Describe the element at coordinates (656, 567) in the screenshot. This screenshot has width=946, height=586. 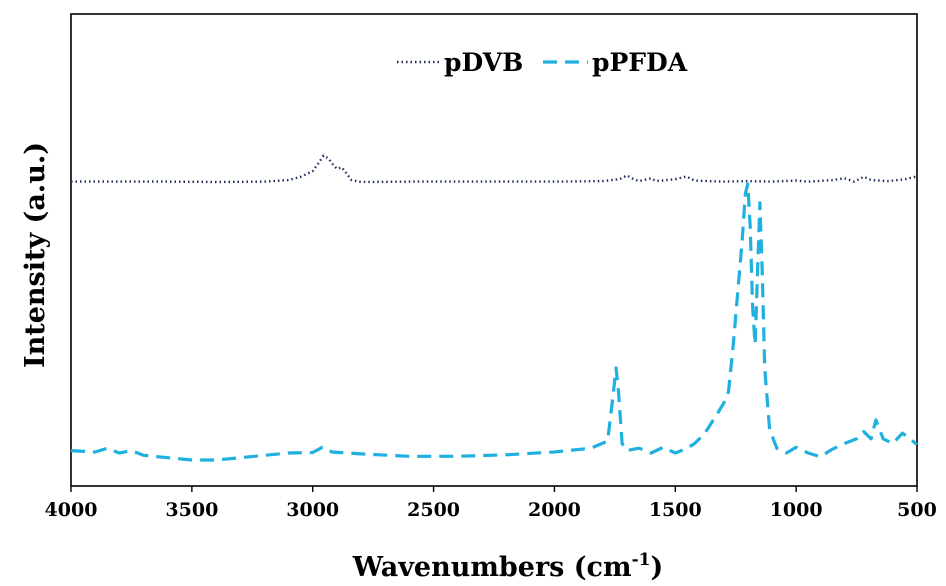
I see `x-axis-title-close: )` at that location.